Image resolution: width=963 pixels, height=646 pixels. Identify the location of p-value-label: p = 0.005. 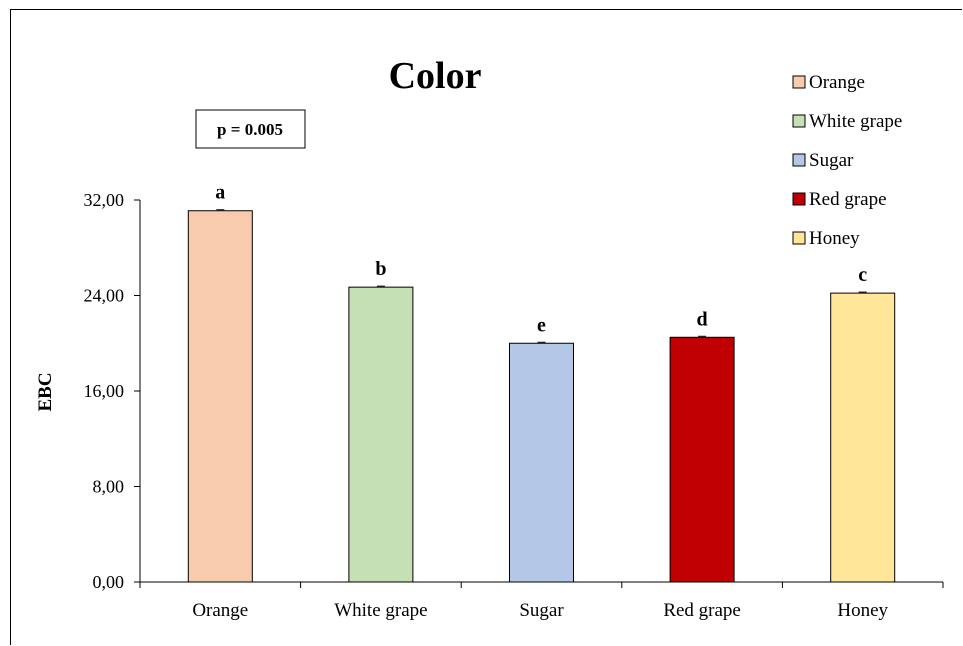
(250, 129).